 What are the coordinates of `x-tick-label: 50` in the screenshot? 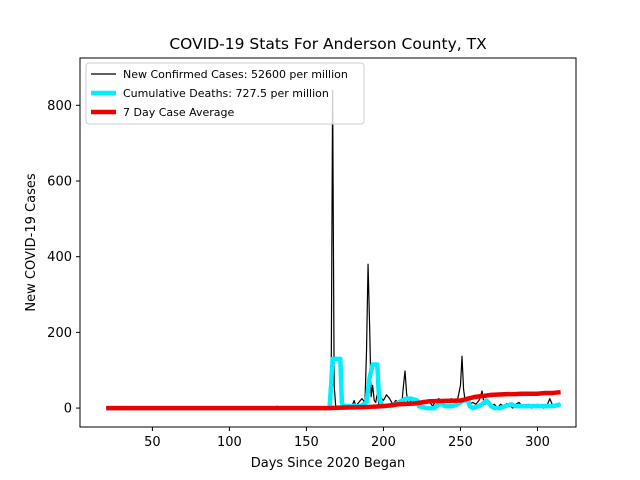 It's located at (152, 442).